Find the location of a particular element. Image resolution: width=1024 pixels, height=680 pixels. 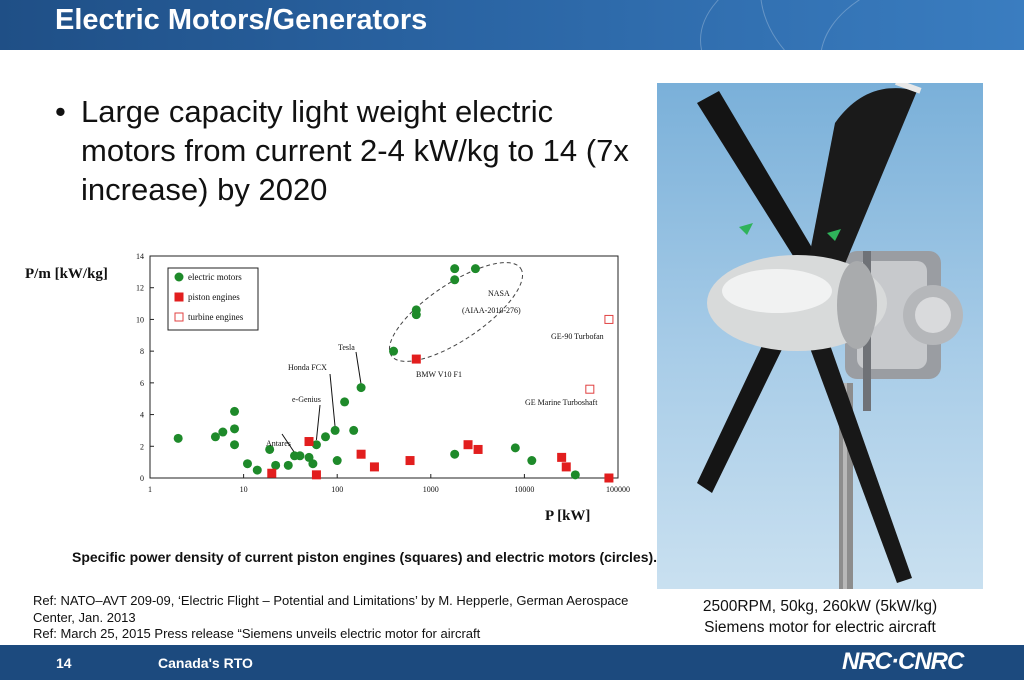

photo-caption-line-1: 2500RPM, 50kg, 260kW (5kW/kg) is located at coordinates (820, 606).